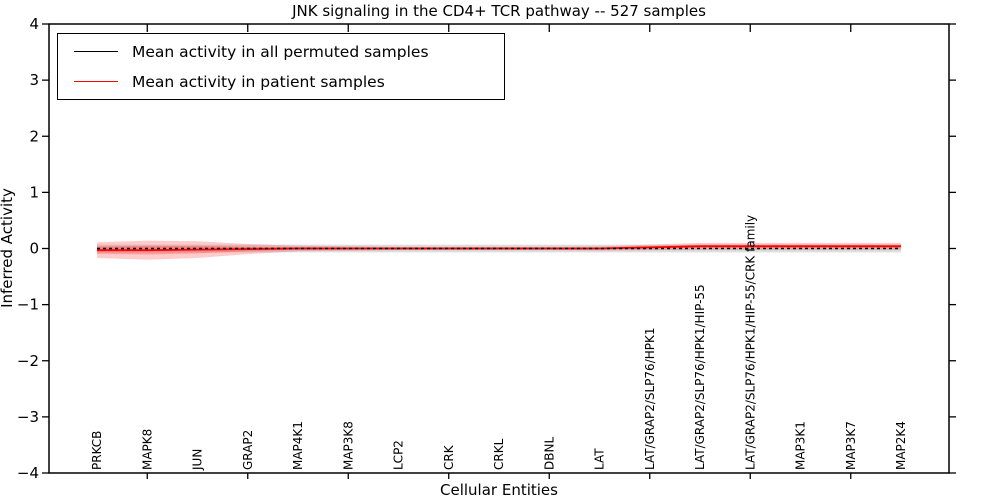 This screenshot has height=500, width=1000. What do you see at coordinates (198, 460) in the screenshot?
I see `category-label: JUN` at bounding box center [198, 460].